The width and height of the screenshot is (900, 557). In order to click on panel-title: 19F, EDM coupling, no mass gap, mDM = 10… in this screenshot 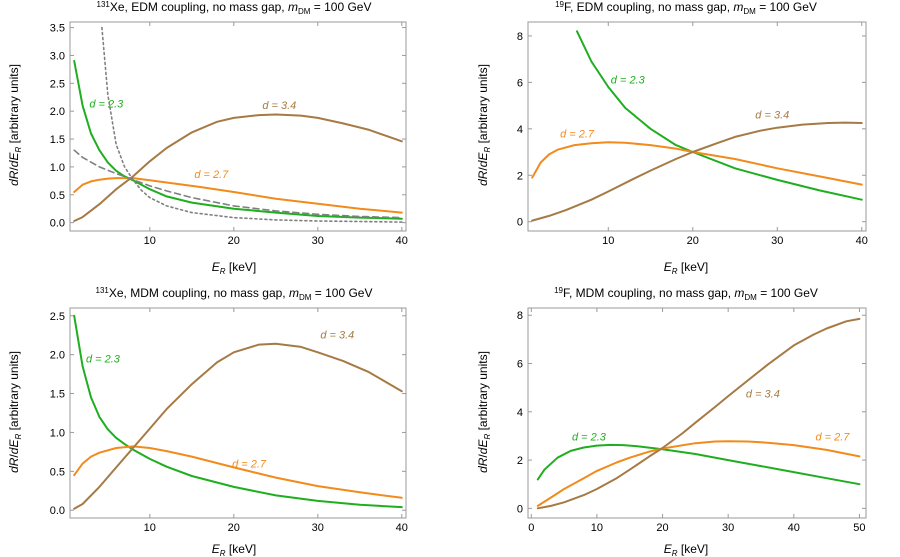, I will do `click(686, 8)`.